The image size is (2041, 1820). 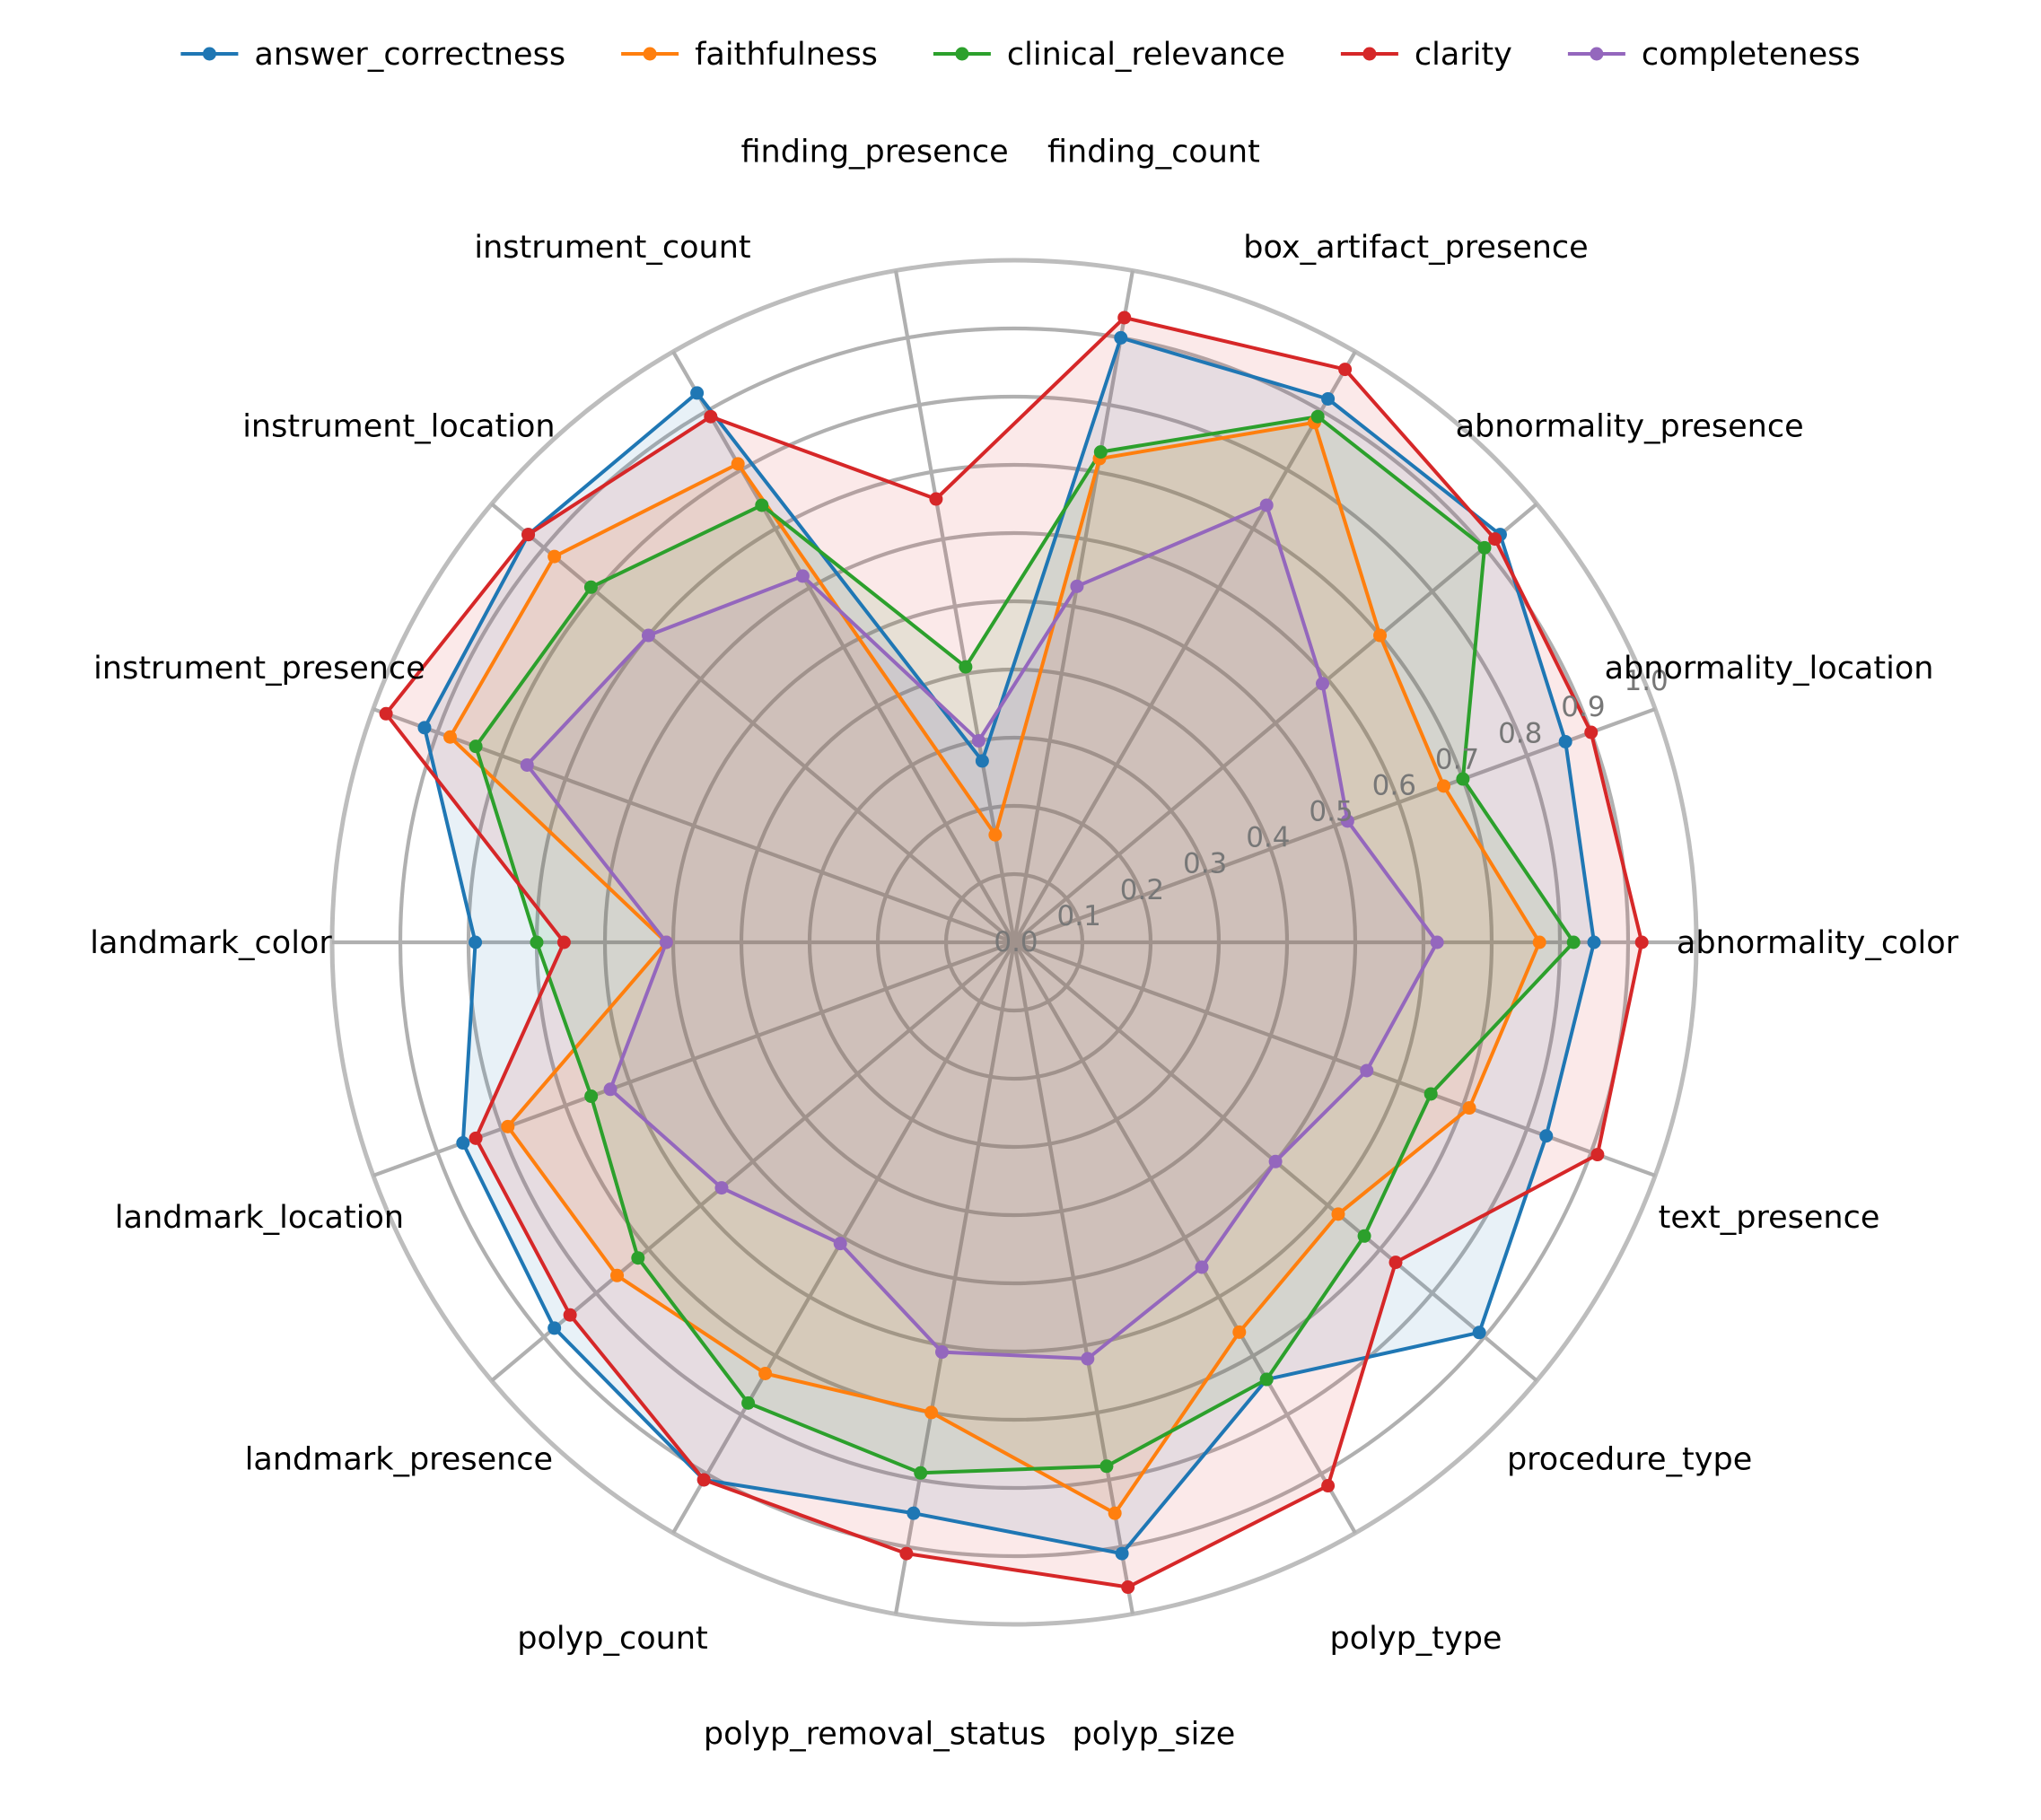 What do you see at coordinates (955, 1277) in the screenshot?
I see `spoke-polyp-removal-status` at bounding box center [955, 1277].